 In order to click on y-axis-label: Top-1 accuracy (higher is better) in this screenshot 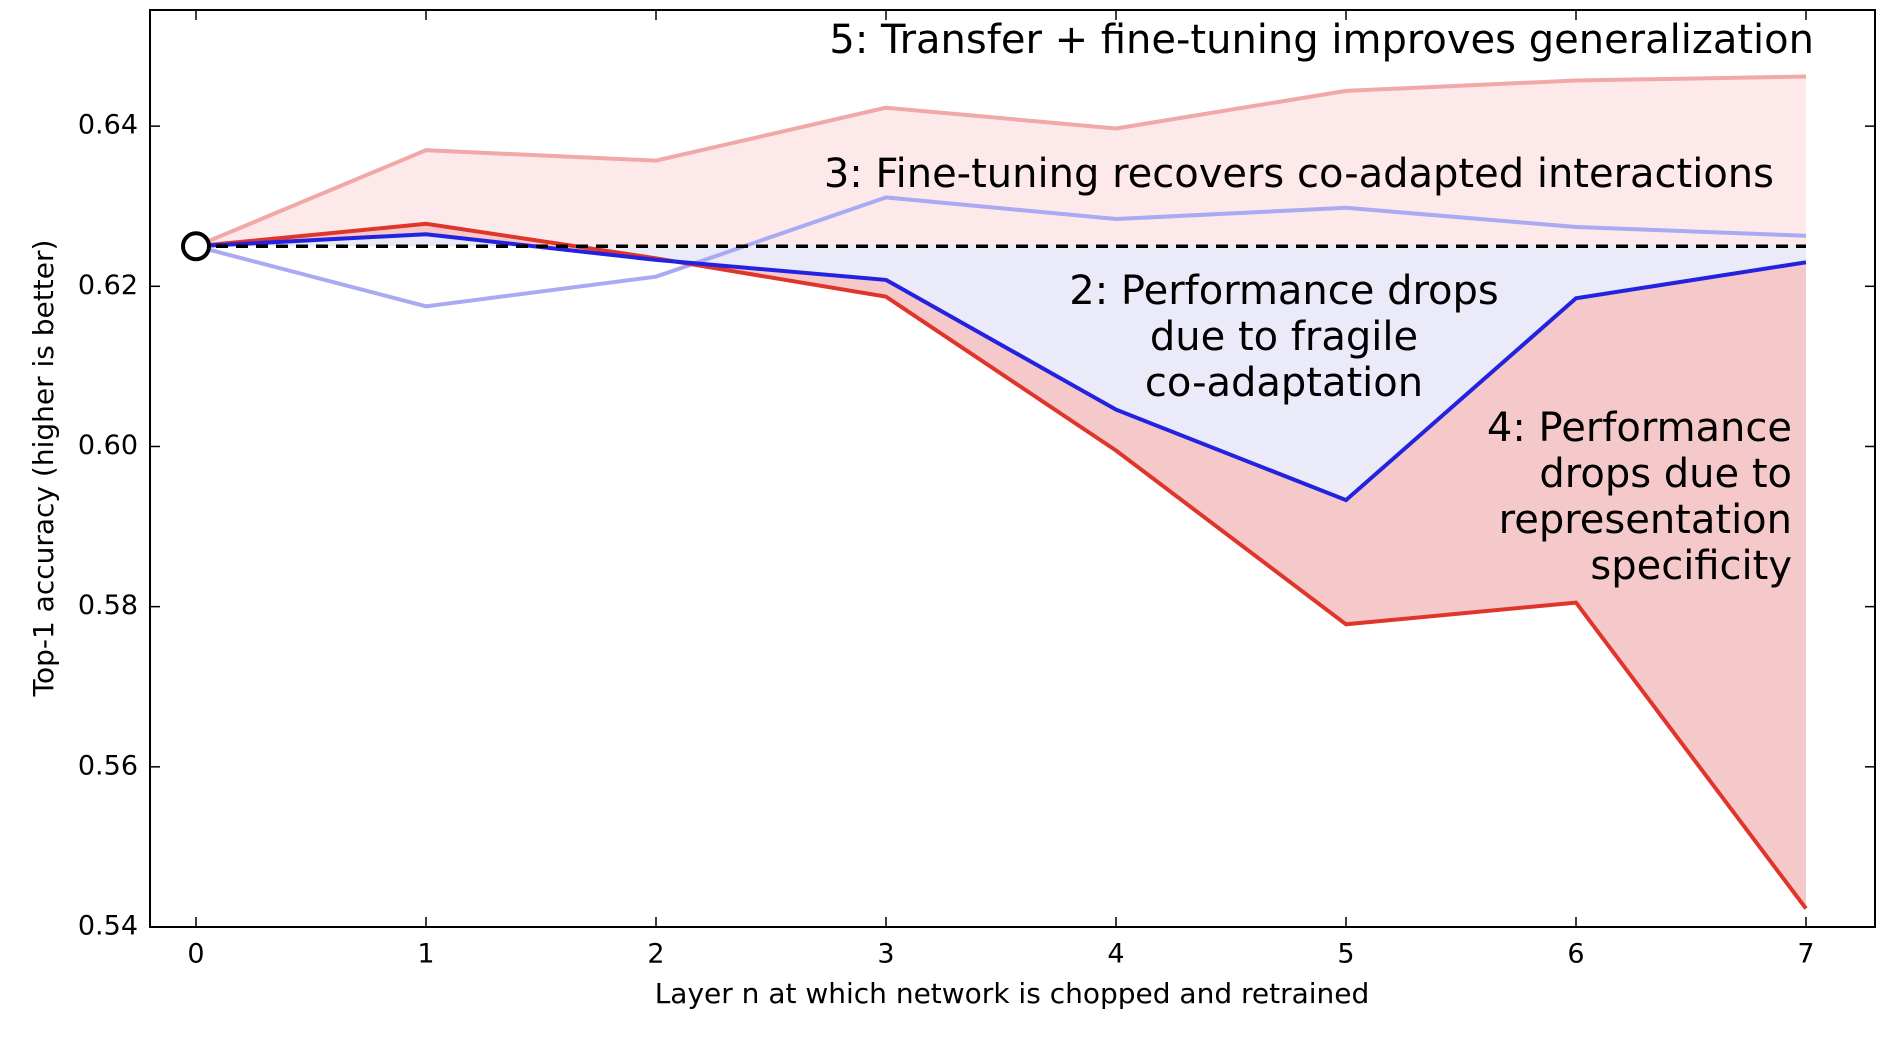, I will do `click(43, 469)`.